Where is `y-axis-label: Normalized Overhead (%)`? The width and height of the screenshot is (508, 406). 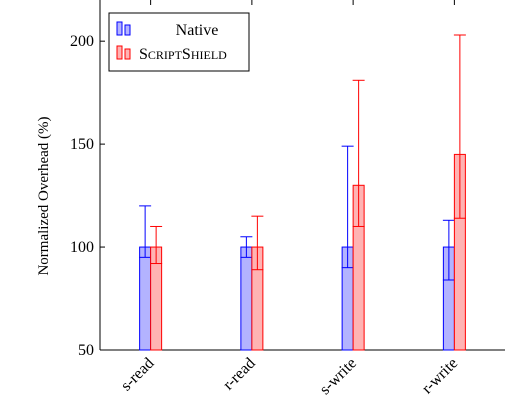
y-axis-label: Normalized Overhead (%) is located at coordinates (44, 195).